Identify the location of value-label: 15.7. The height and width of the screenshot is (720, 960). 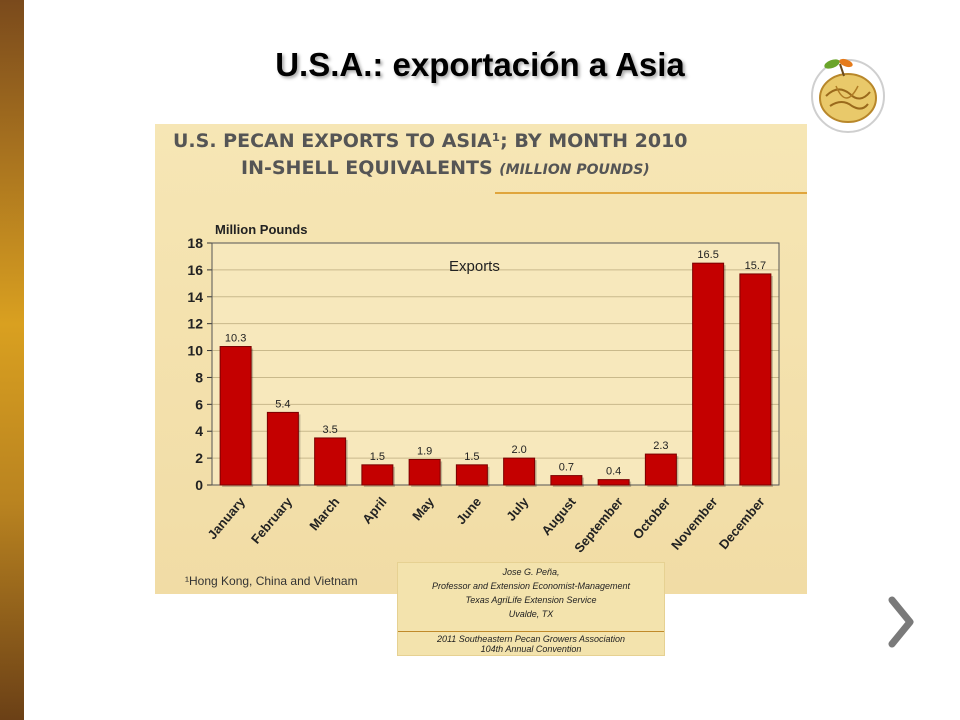
(755, 266).